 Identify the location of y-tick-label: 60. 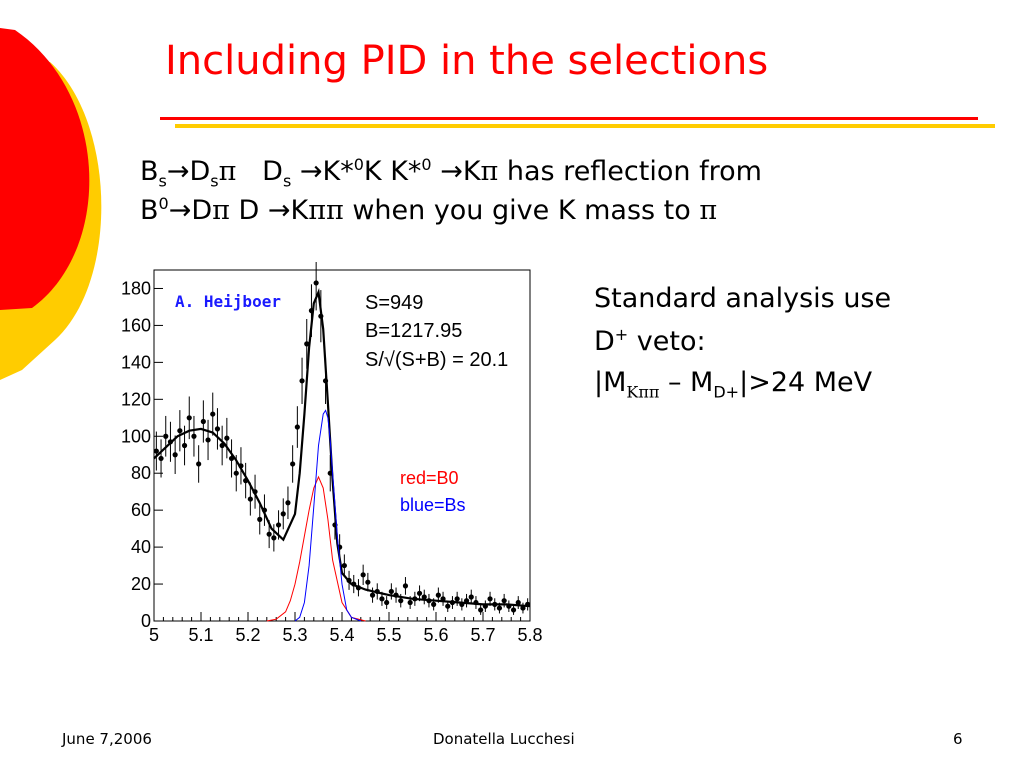
(141, 510).